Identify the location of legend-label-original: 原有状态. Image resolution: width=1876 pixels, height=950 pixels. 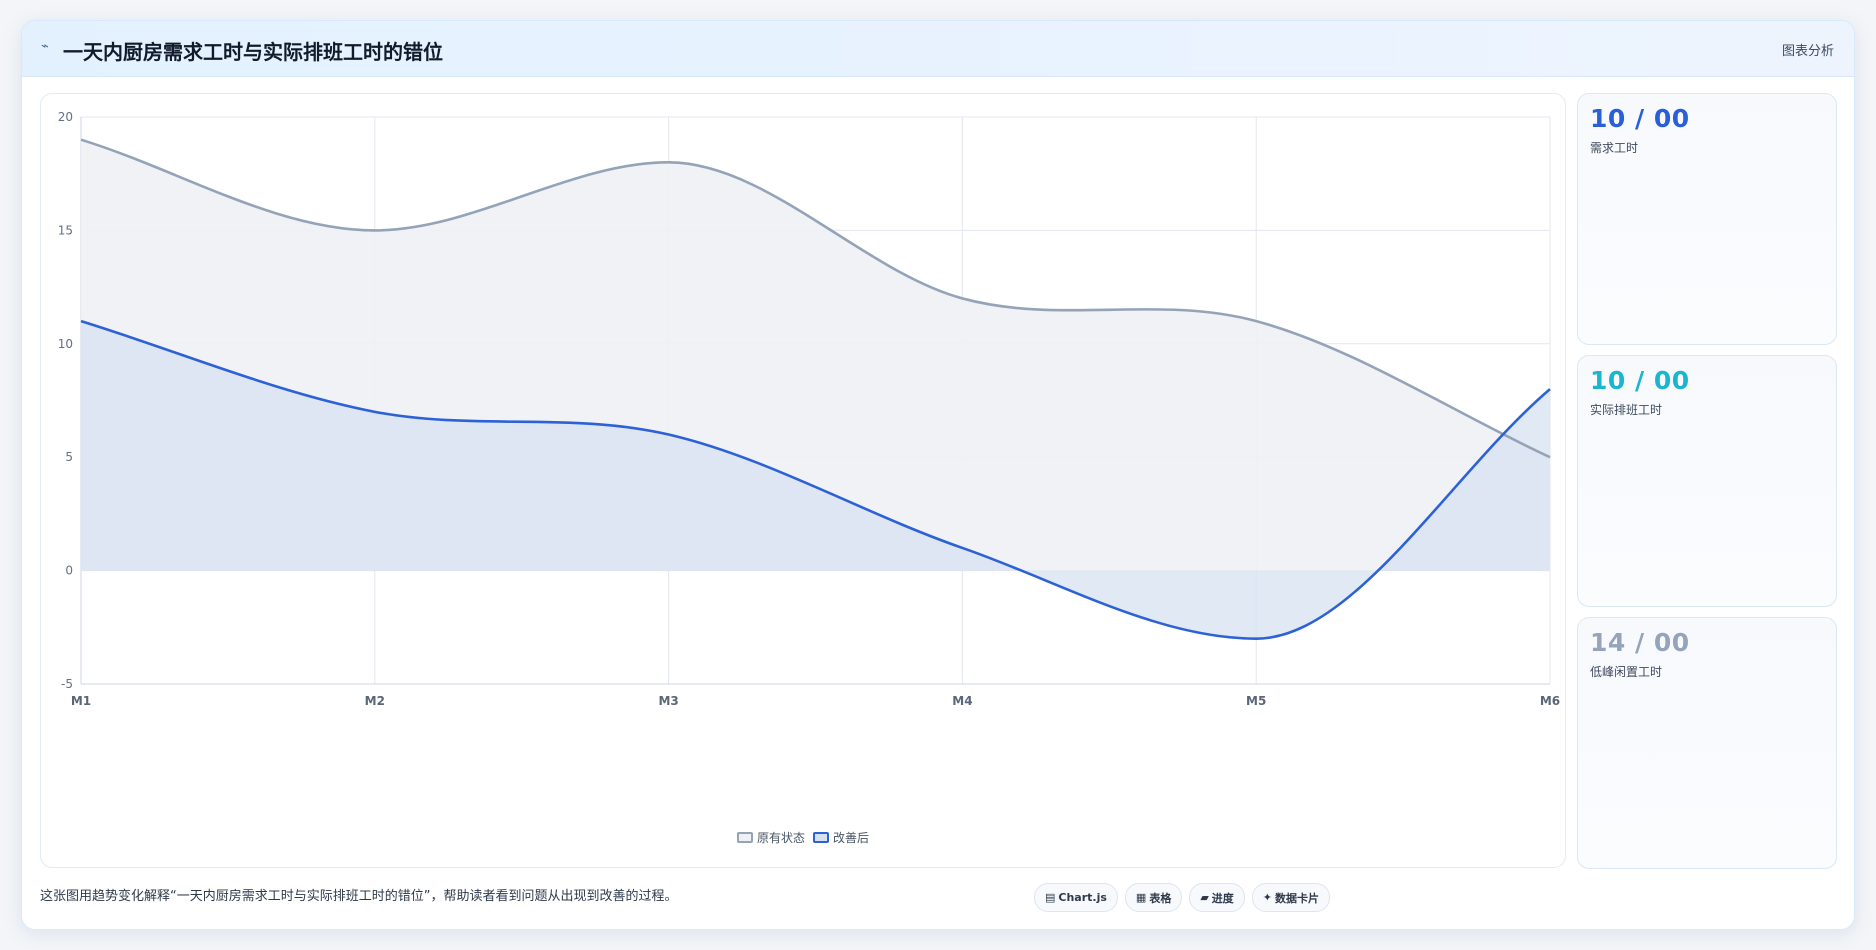
(780, 838).